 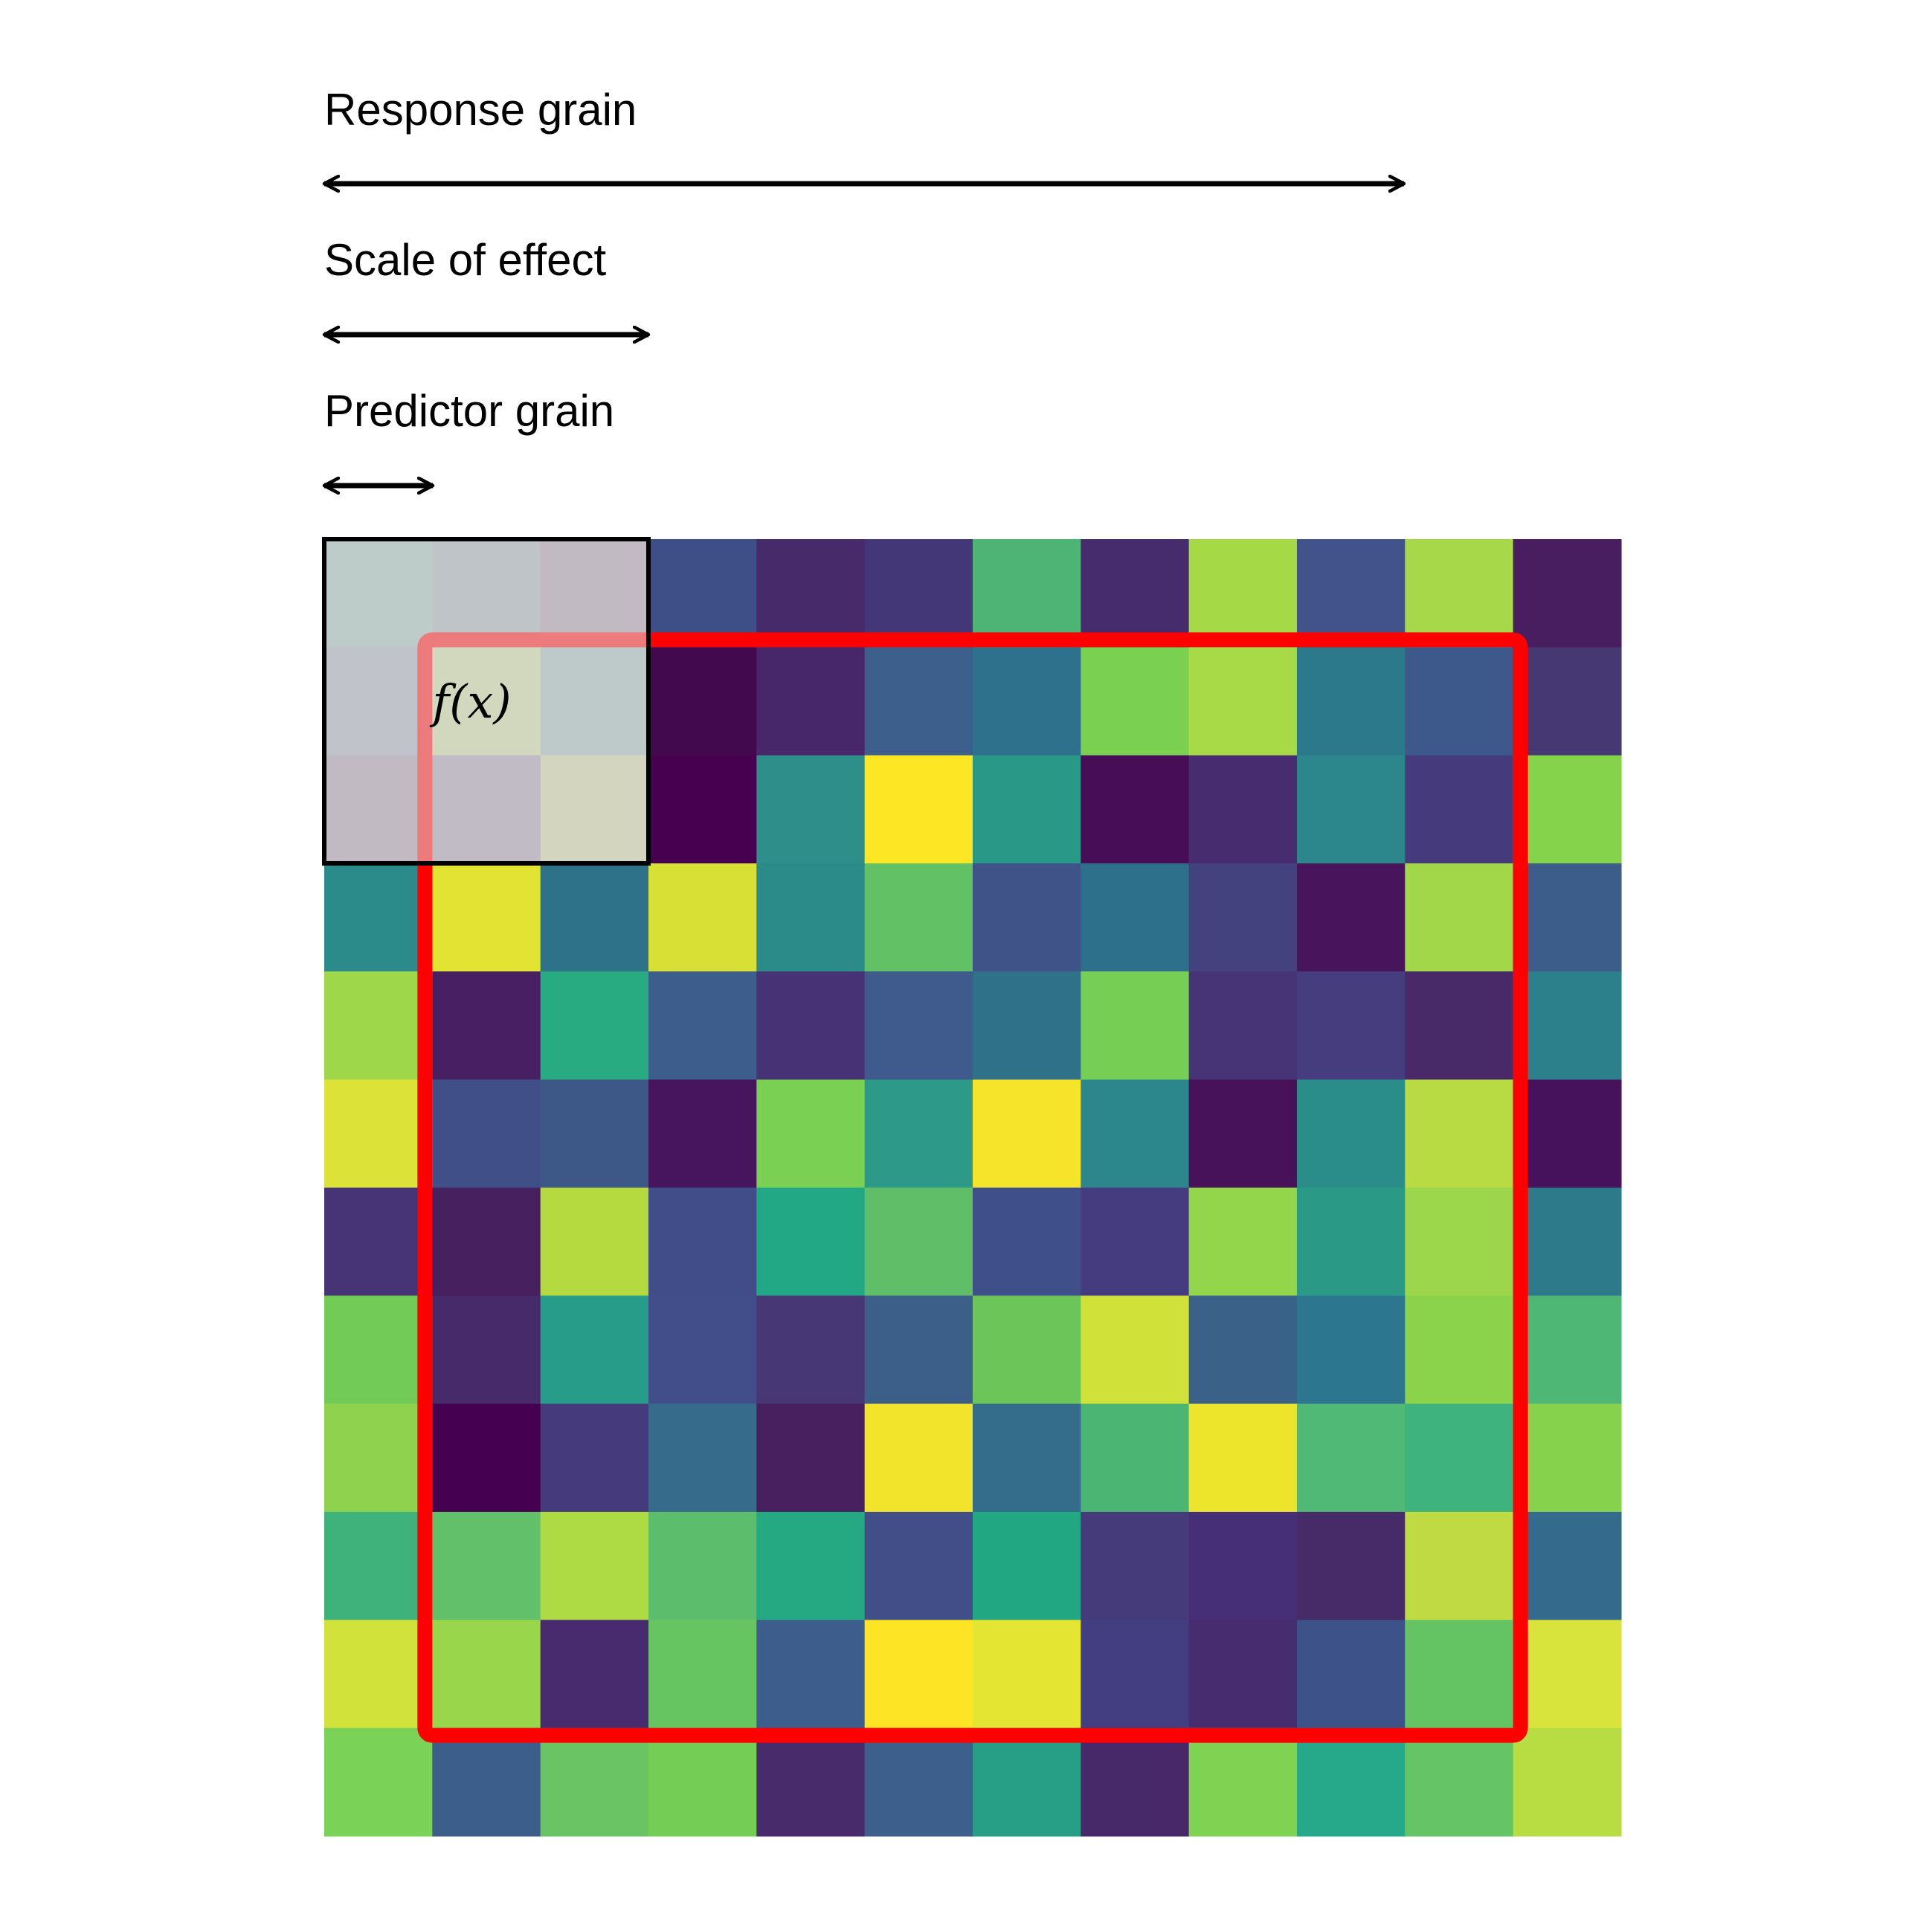 I want to click on focal-window-overlay, so click(x=486, y=701).